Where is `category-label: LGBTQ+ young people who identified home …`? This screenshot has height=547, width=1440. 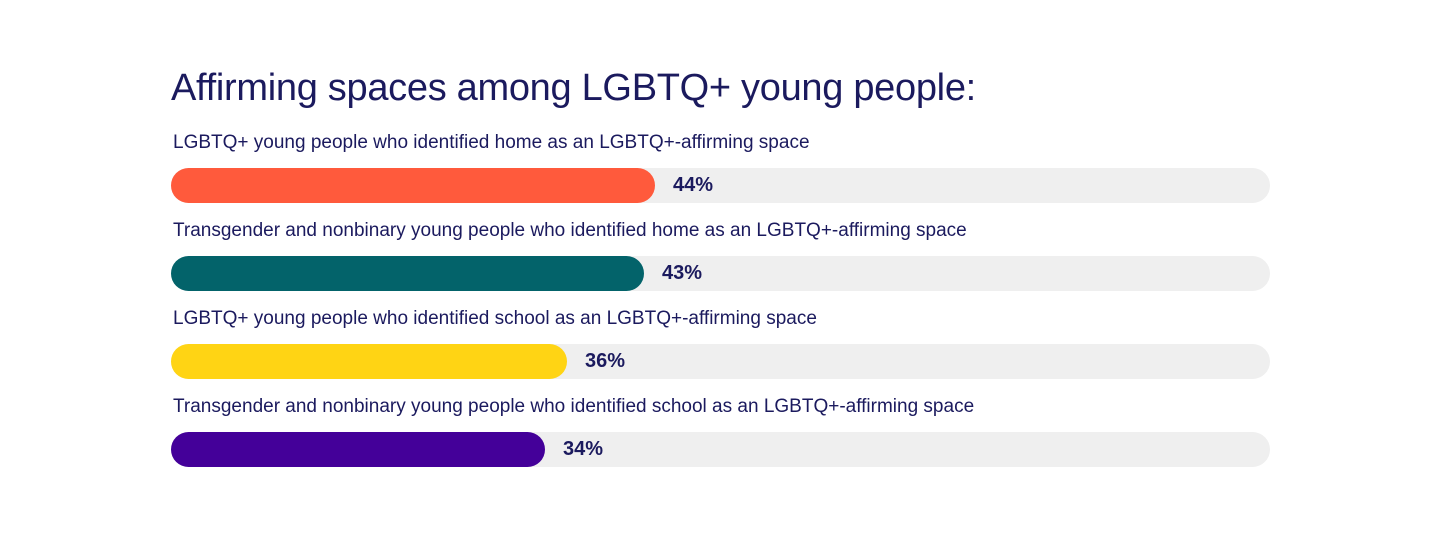 category-label: LGBTQ+ young people who identified home … is located at coordinates (491, 142).